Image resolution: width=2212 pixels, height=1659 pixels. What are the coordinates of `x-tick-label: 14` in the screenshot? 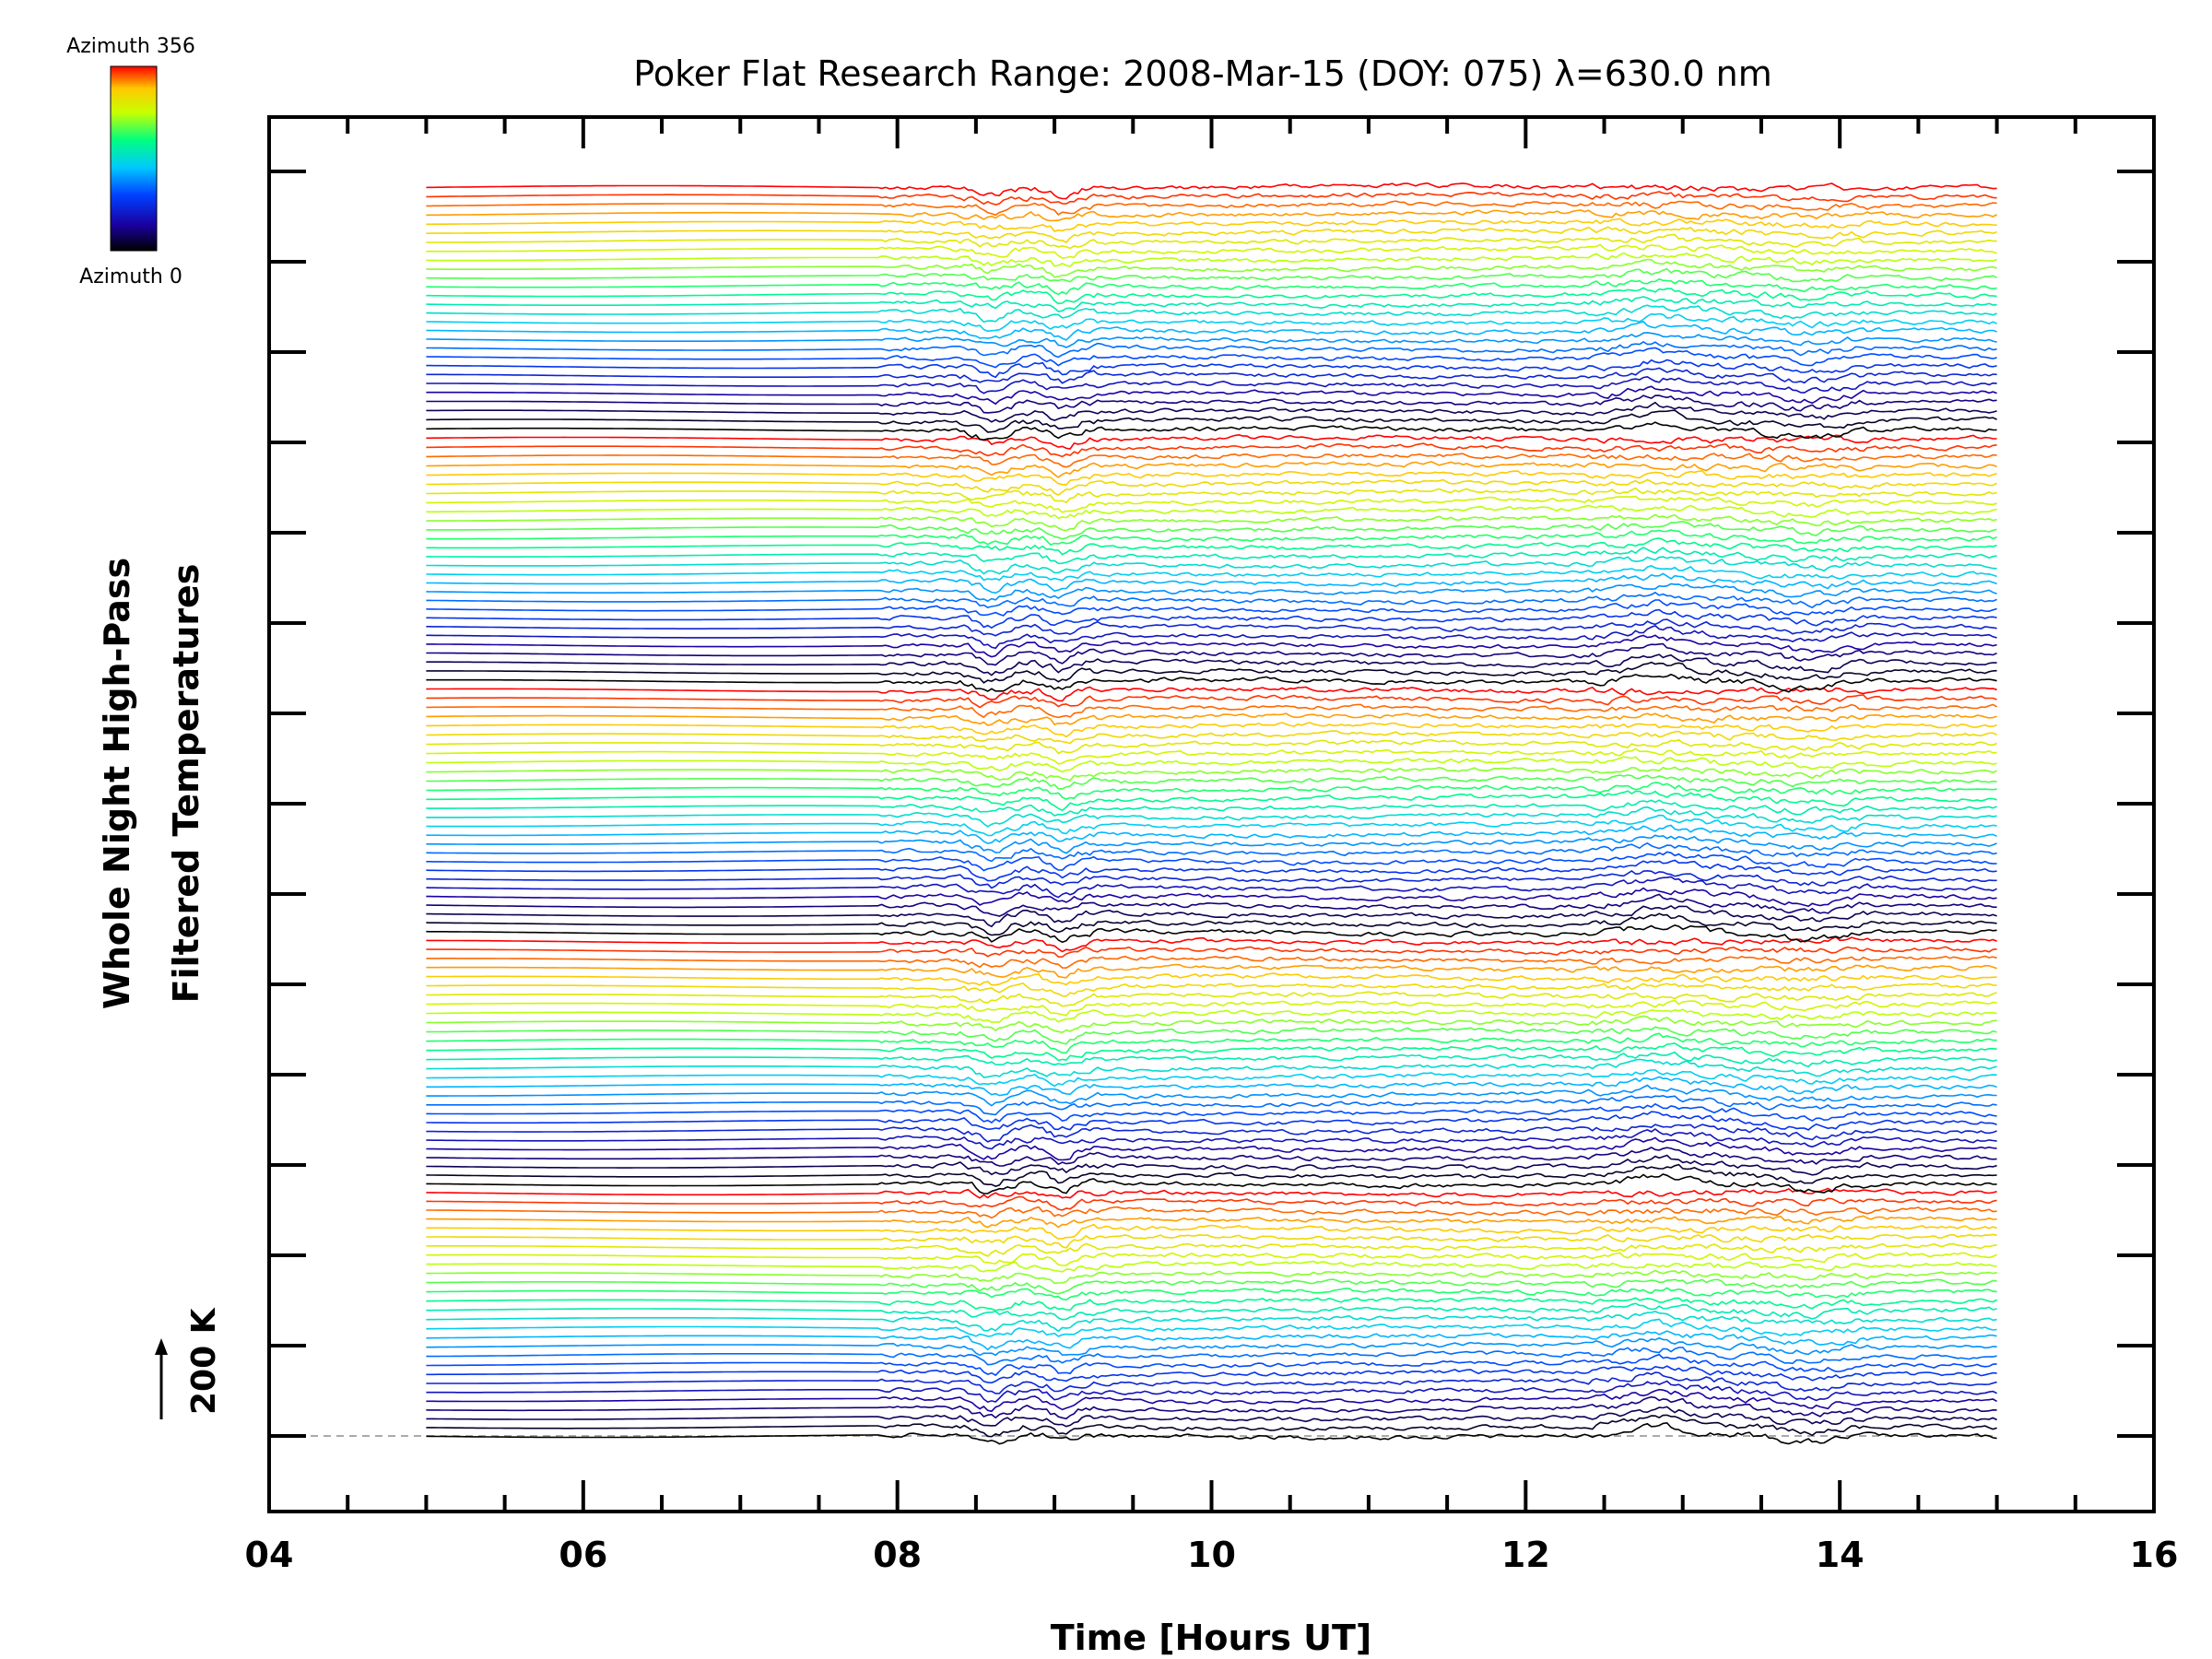 It's located at (1840, 1555).